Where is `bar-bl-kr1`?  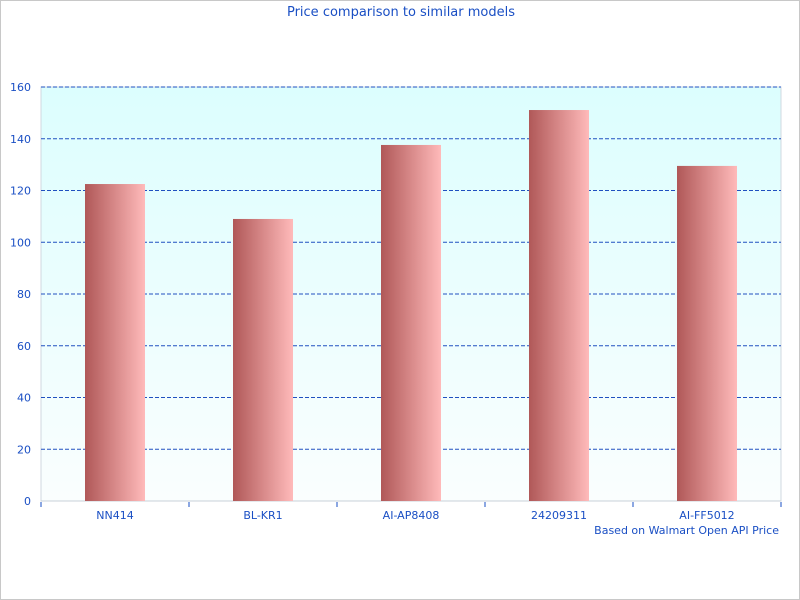 bar-bl-kr1 is located at coordinates (263, 359).